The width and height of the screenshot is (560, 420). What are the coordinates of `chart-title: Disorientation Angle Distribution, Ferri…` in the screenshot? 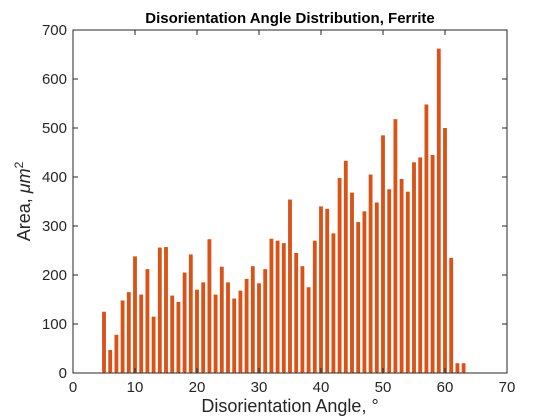 It's located at (289, 18).